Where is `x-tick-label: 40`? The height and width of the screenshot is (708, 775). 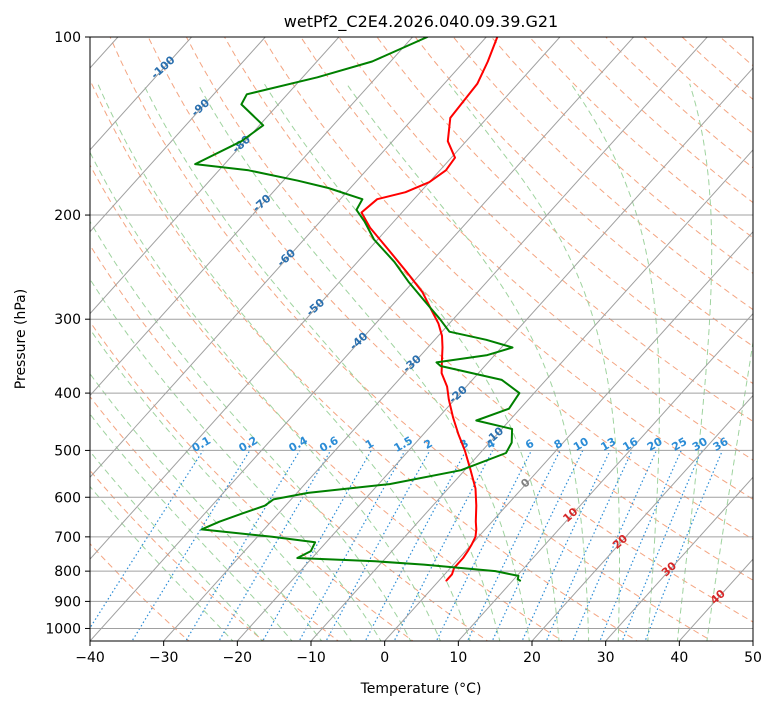 x-tick-label: 40 is located at coordinates (679, 658).